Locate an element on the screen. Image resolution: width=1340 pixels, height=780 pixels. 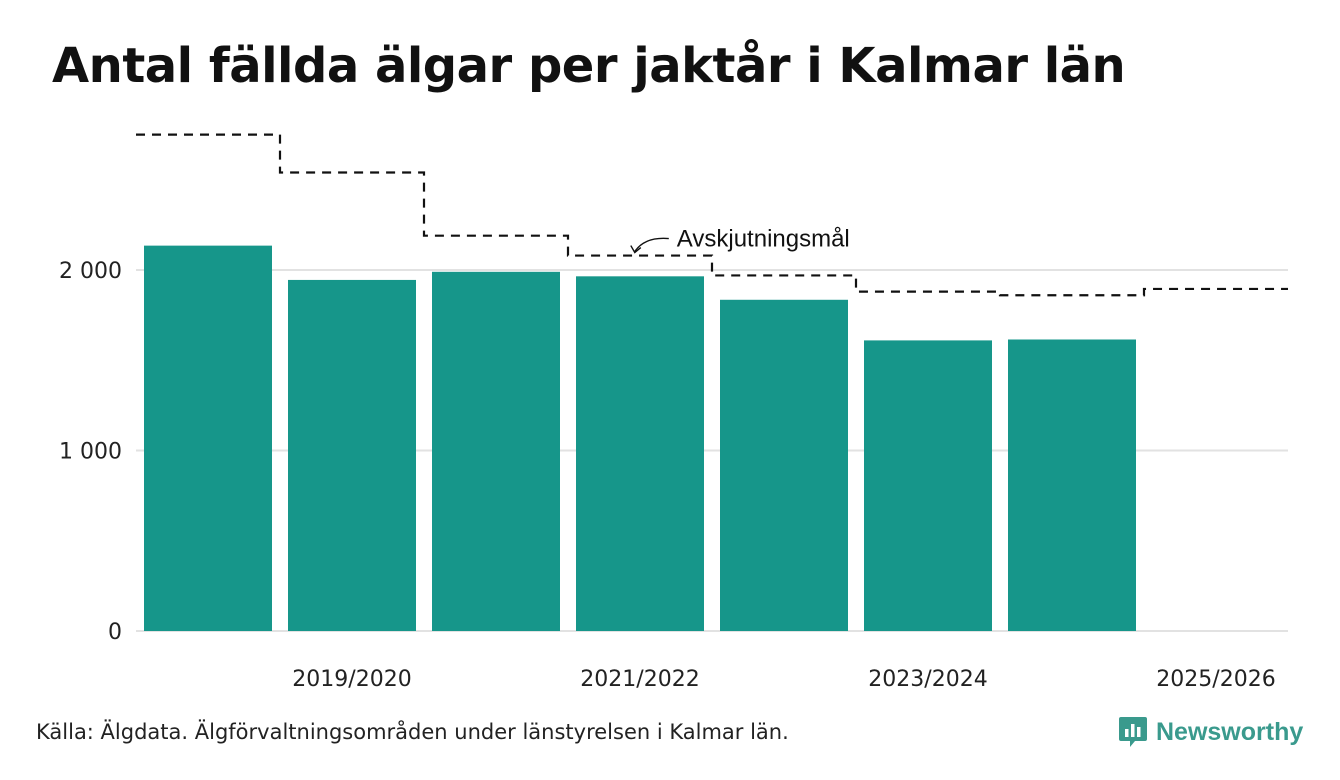
annotation-arrow is located at coordinates (651, 244).